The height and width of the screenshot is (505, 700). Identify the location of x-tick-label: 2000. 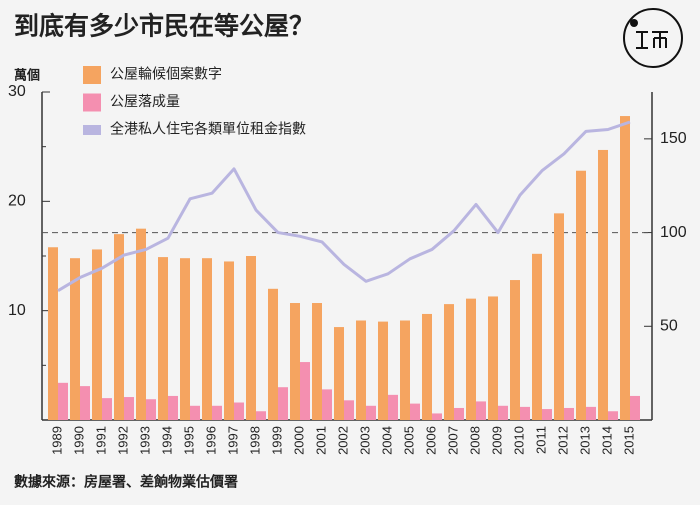
(298, 440).